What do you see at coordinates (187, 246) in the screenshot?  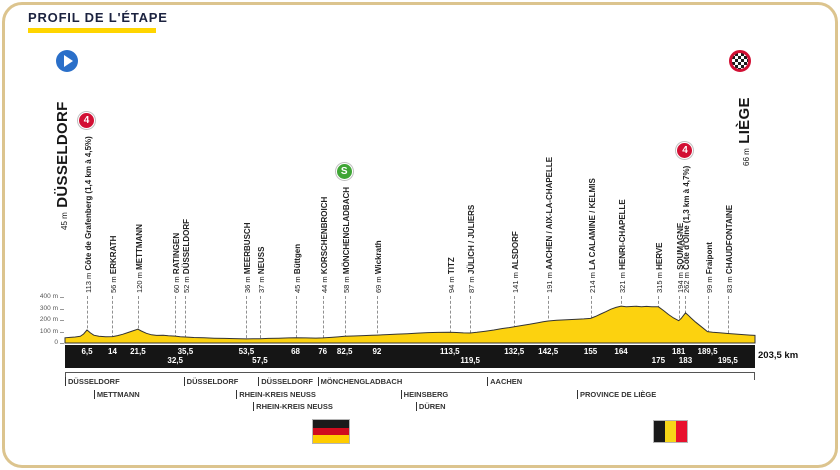 I see `waypoint-name: DÜSSELDORF` at bounding box center [187, 246].